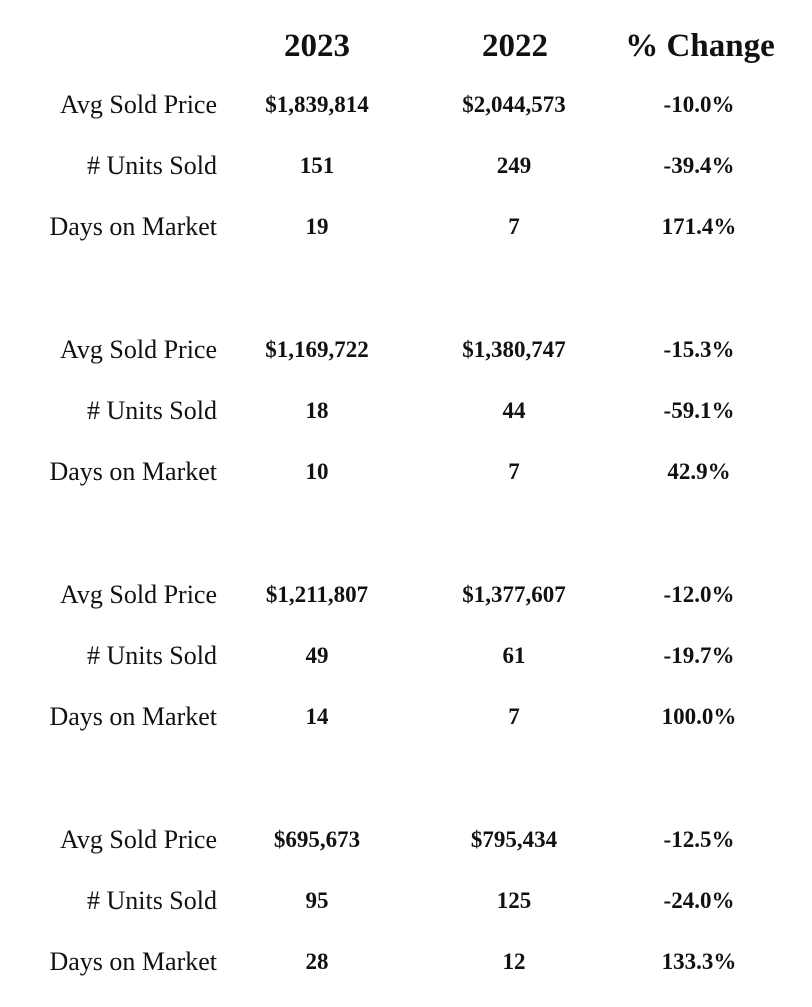 Image resolution: width=812 pixels, height=1007 pixels. I want to click on value-percent-change: -10.0%, so click(699, 104).